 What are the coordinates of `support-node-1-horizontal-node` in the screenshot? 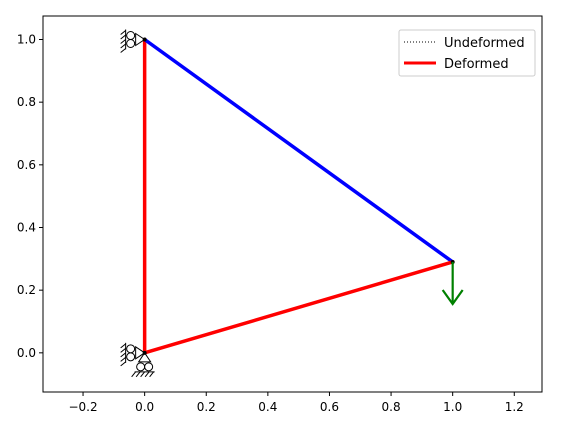 It's located at (144, 352).